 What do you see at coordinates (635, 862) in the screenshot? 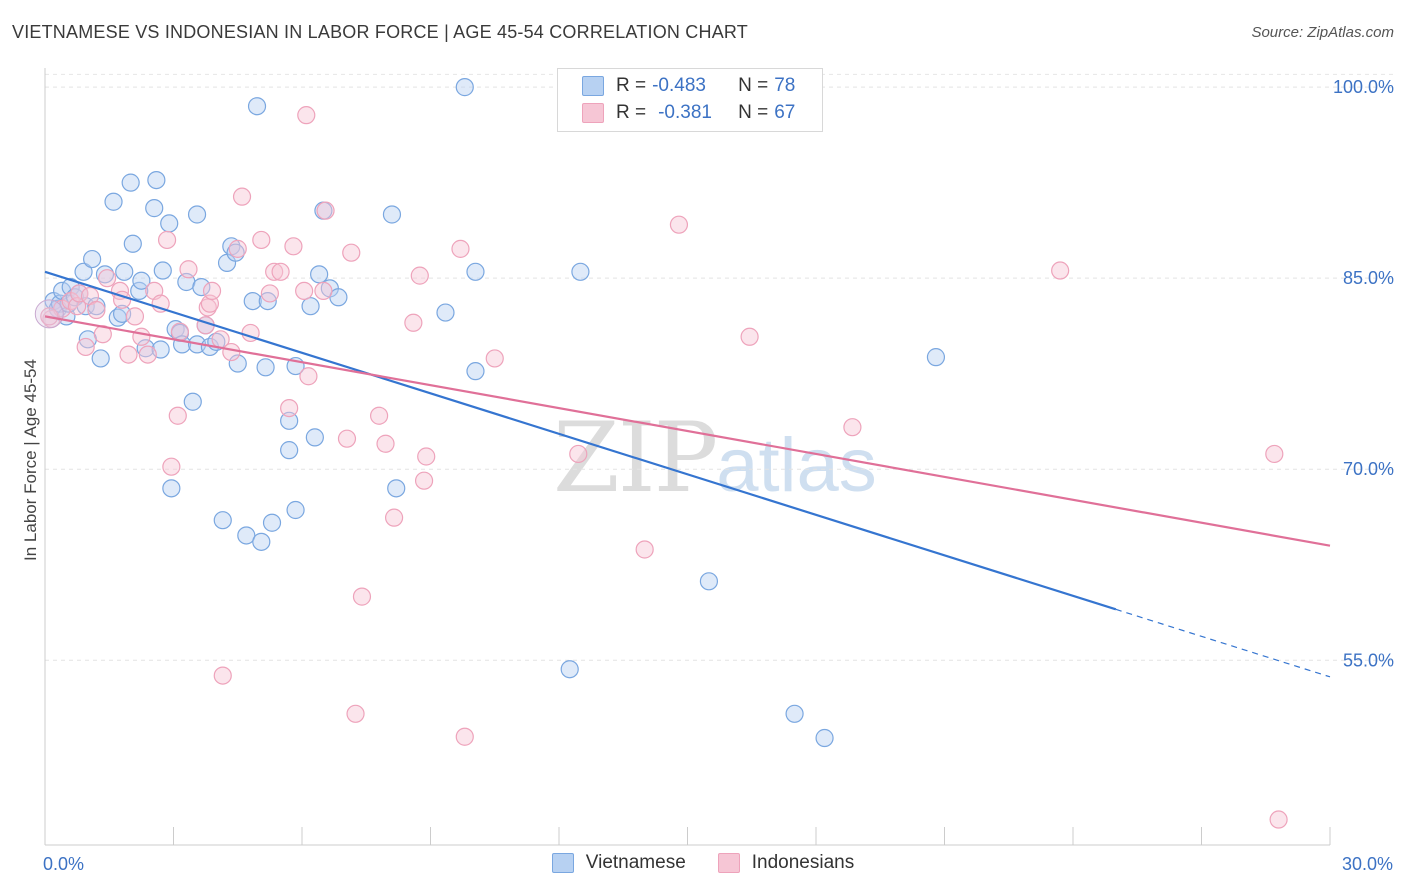
I see `series-name: Vietnamese` at bounding box center [635, 862].